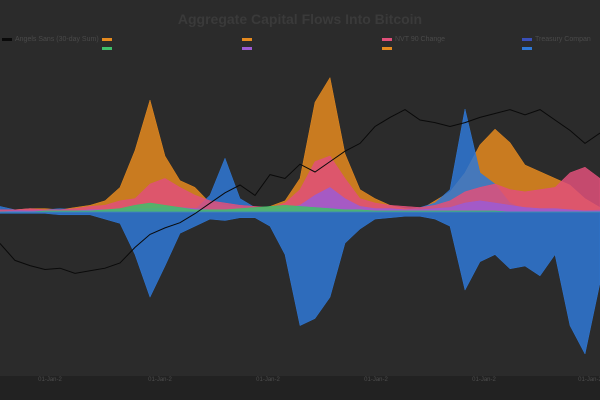  What do you see at coordinates (589, 380) in the screenshot?
I see `x-tick-label-5: 01-Jan-2` at bounding box center [589, 380].